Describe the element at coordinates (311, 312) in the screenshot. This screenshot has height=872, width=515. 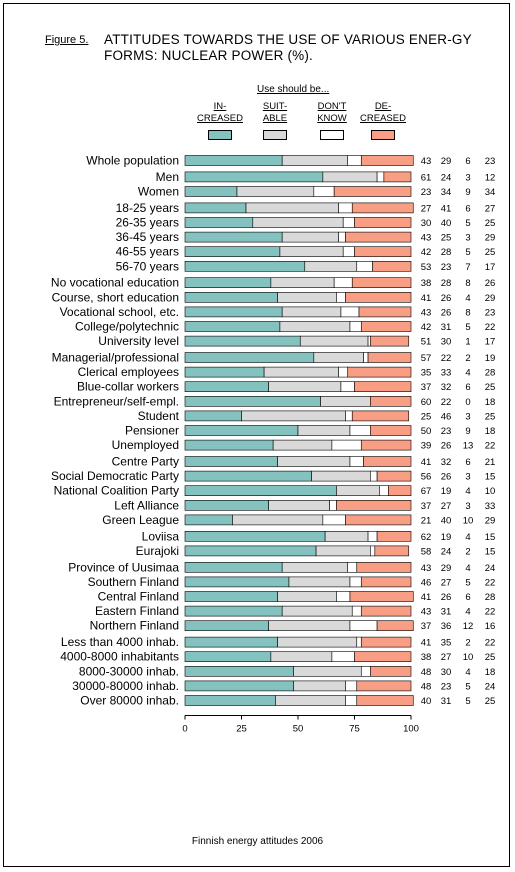
I see `bar-segment-vocational-school-etc-suitable` at that location.